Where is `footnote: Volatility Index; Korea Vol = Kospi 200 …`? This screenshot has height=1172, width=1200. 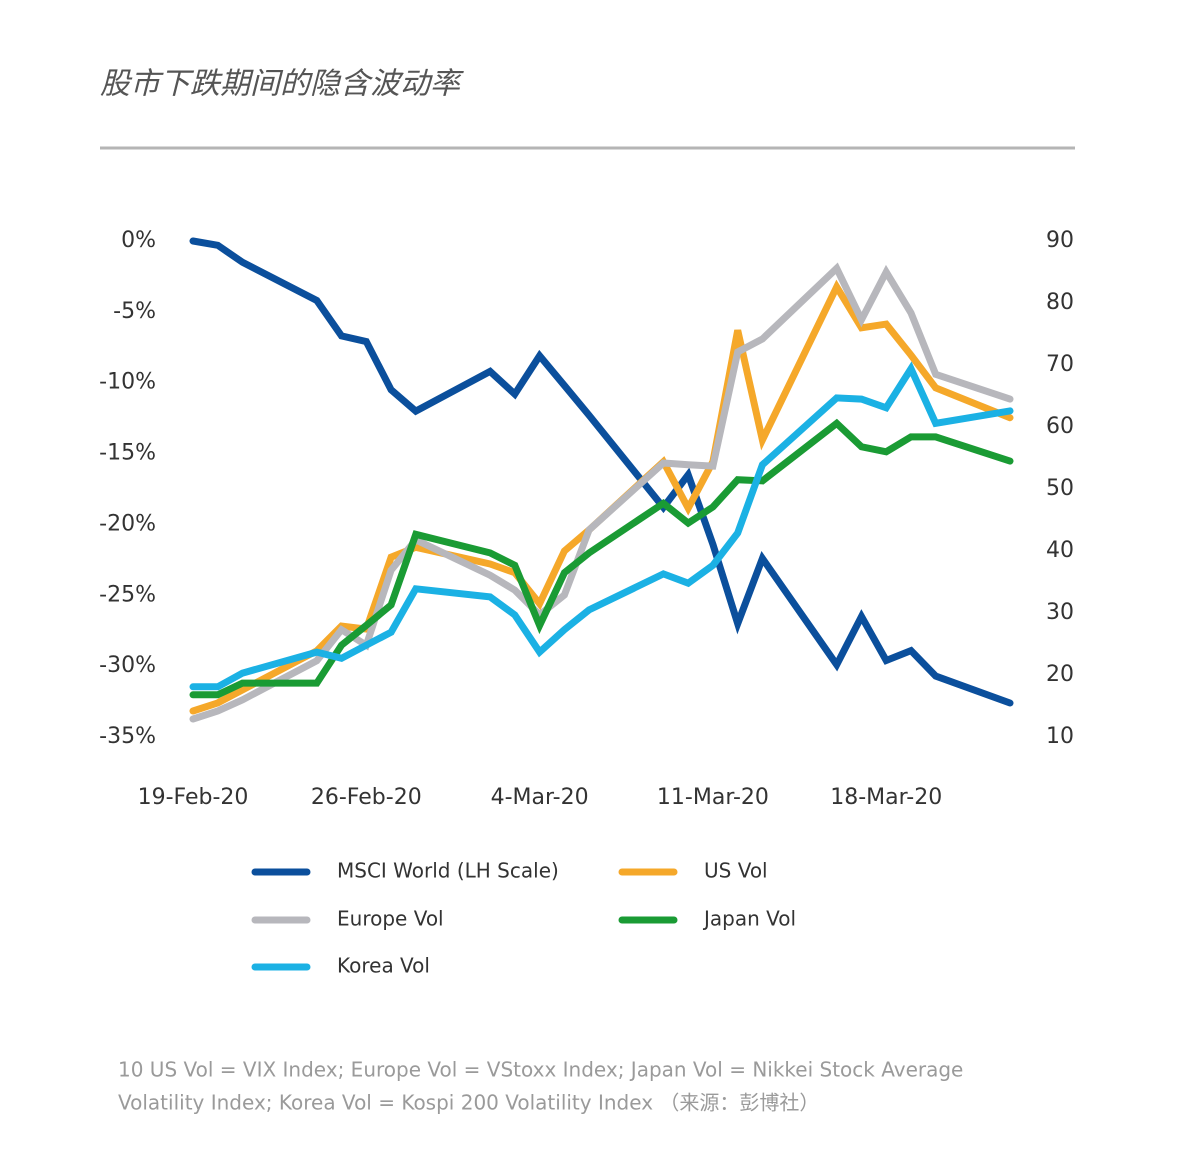
footnote: Volatility Index; Korea Vol = Kospi 200 … is located at coordinates (468, 1103).